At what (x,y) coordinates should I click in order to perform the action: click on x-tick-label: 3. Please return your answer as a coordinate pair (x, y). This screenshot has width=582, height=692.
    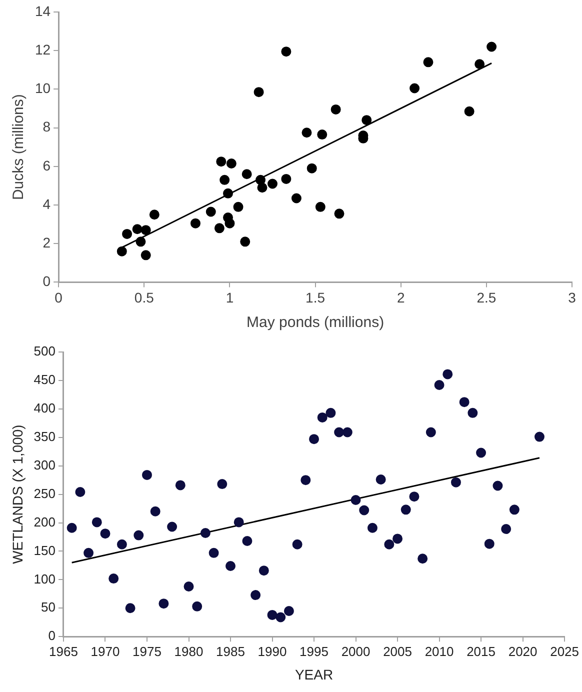
    Looking at the image, I should click on (572, 297).